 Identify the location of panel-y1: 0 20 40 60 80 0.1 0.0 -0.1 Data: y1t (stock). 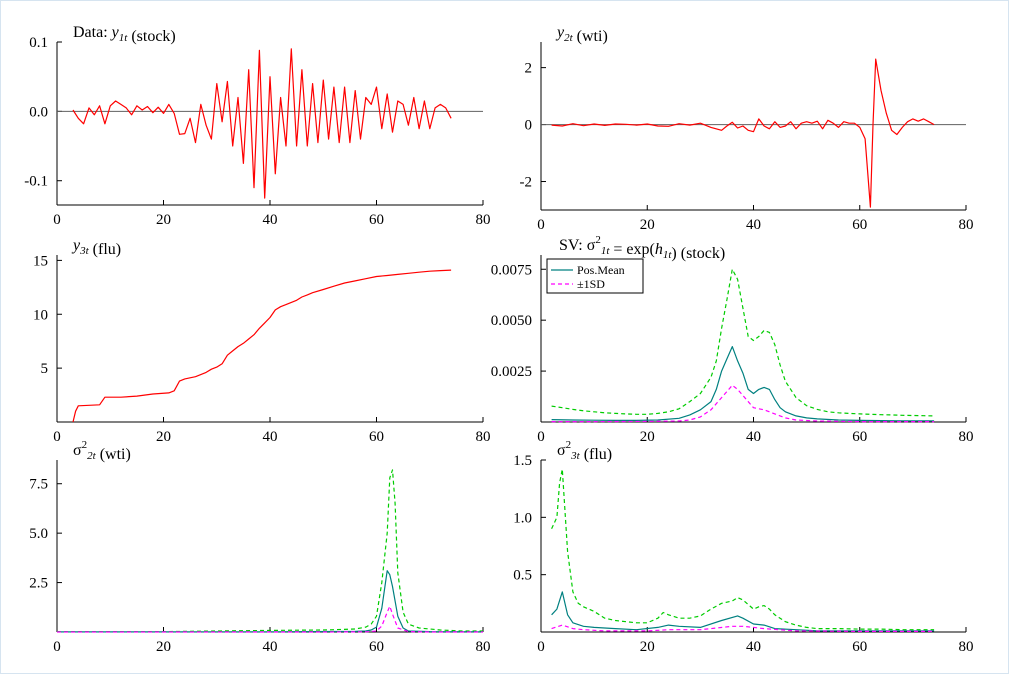
(257, 126).